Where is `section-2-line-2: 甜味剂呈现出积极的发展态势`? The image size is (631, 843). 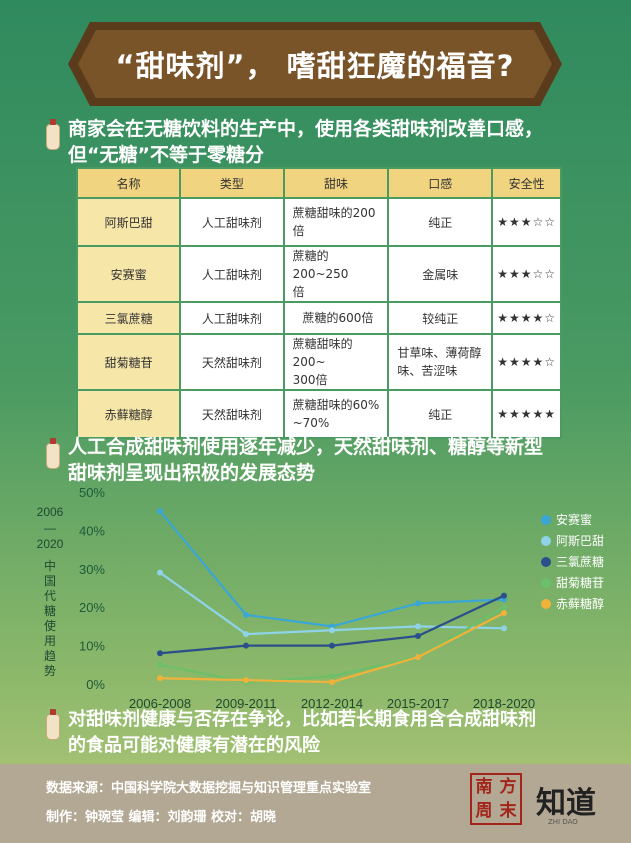 section-2-line-2: 甜味剂呈现出积极的发展态势 is located at coordinates (192, 473).